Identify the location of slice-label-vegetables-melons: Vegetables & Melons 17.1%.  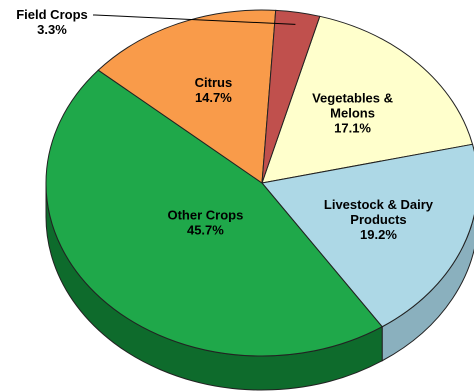
(352, 113).